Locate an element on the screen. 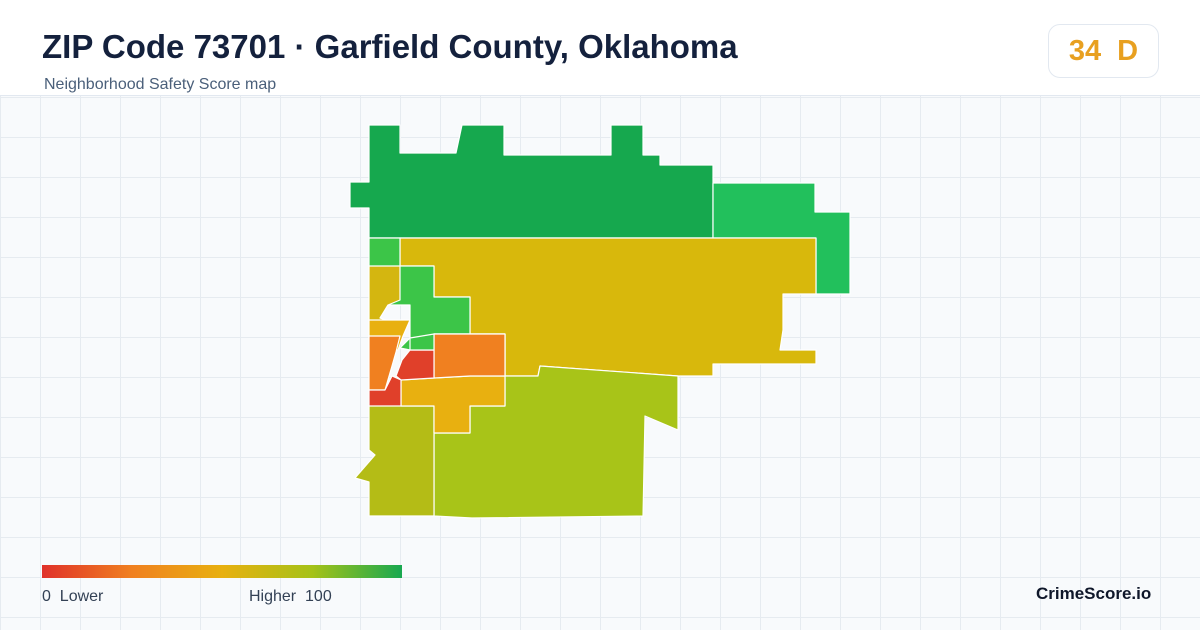  legend-min-label: 0 Lower is located at coordinates (72, 597).